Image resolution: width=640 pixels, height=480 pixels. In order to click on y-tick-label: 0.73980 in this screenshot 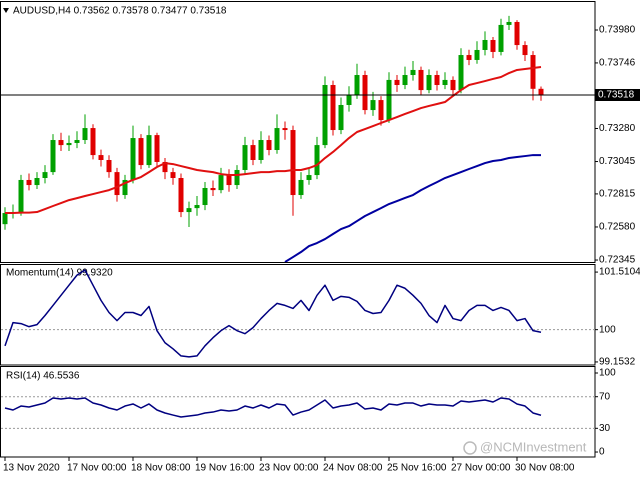, I will do `click(617, 30)`.